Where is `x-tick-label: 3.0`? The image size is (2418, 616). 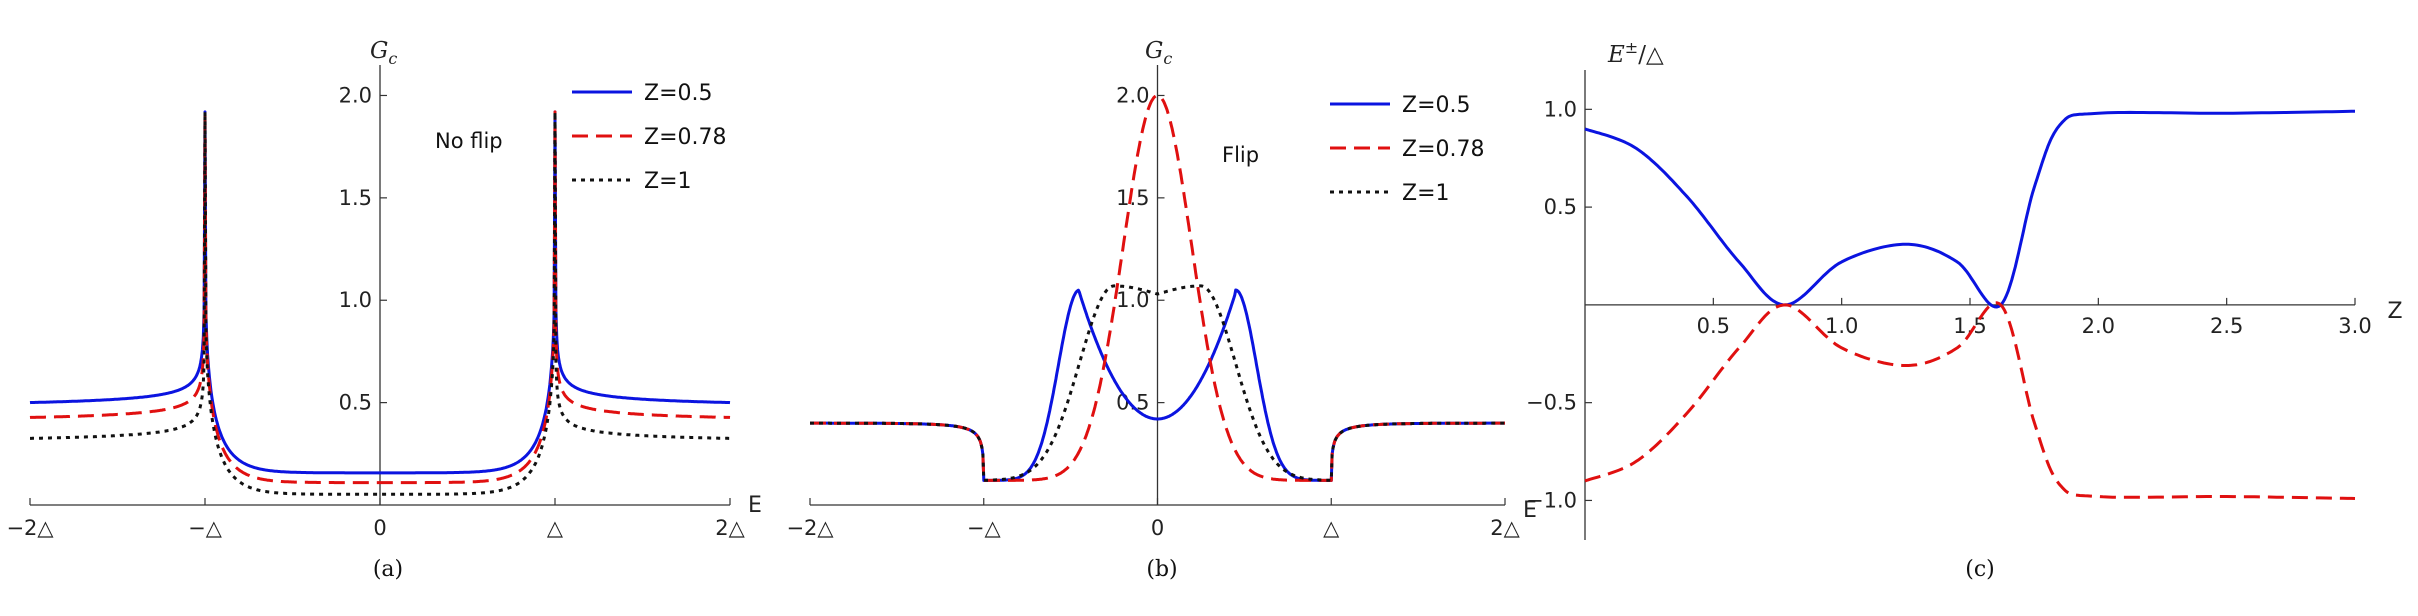
x-tick-label: 3.0 is located at coordinates (2354, 326).